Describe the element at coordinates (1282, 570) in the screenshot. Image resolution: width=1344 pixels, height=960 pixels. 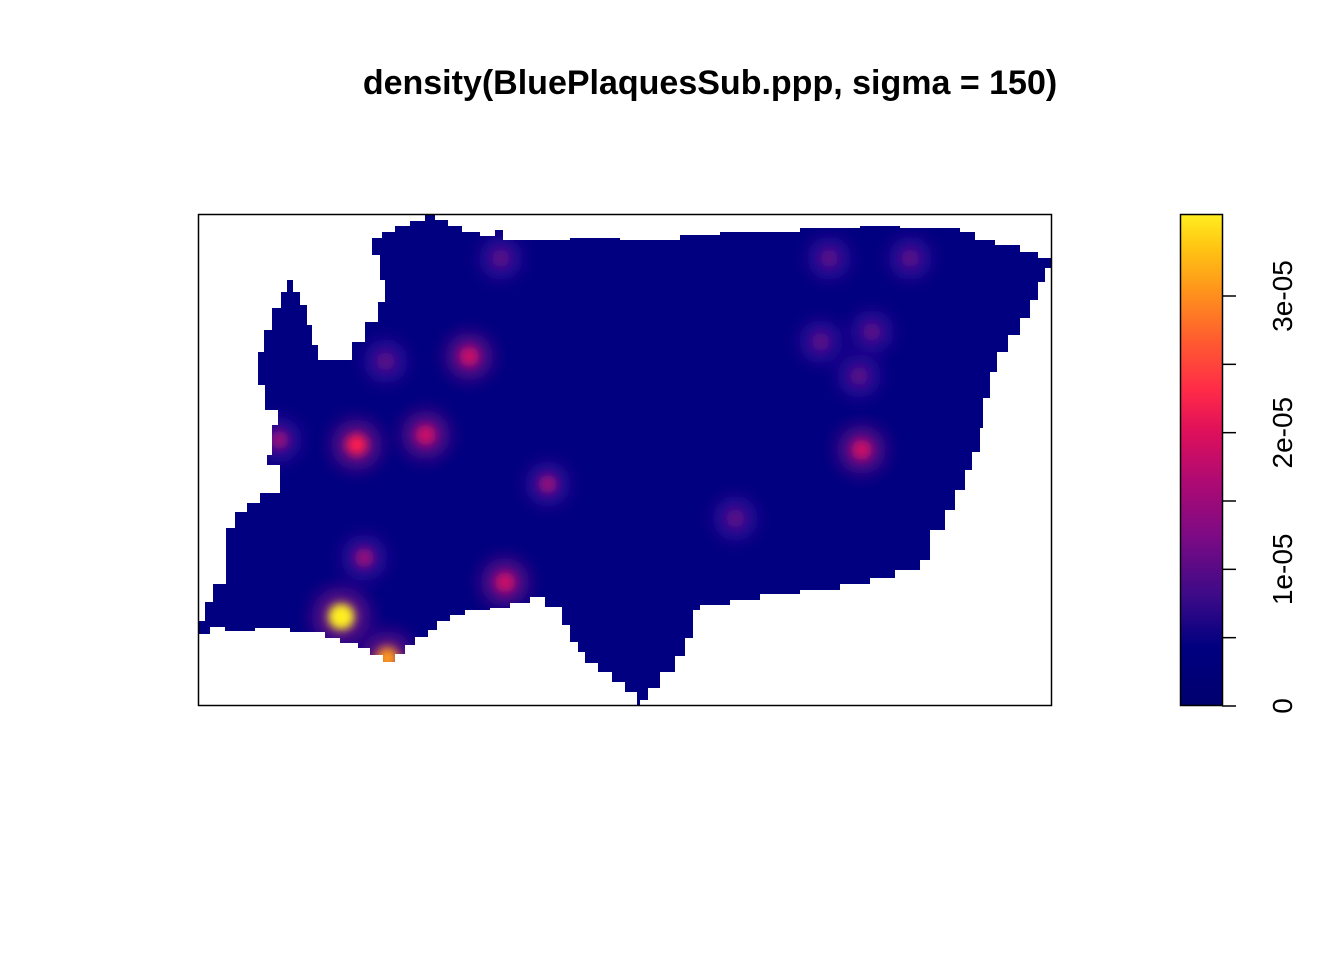
I see `colorbar-tick-label: 1e-05` at that location.